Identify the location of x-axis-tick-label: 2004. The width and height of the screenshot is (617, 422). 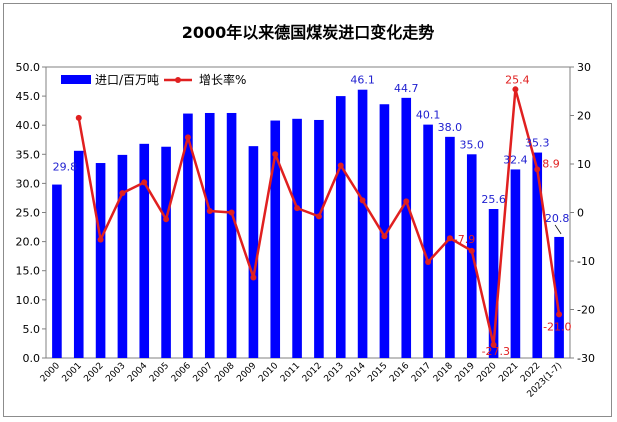
(137, 372).